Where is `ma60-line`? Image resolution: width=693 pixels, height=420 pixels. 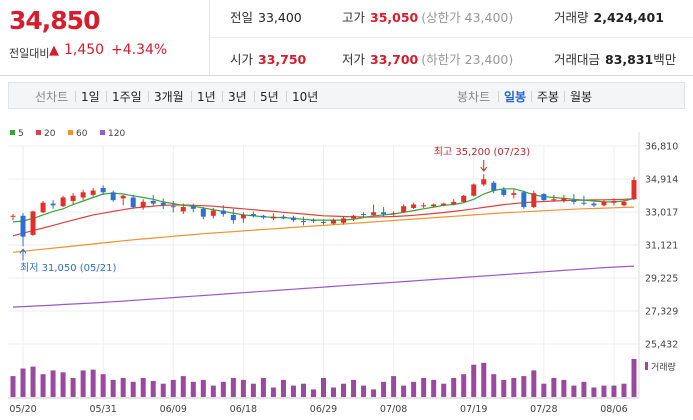 ma60-line is located at coordinates (323, 229).